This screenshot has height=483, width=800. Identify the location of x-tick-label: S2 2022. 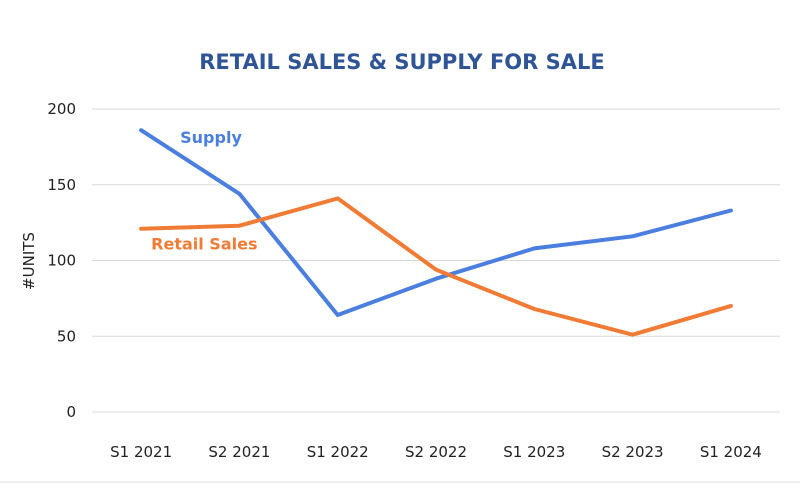
(436, 452).